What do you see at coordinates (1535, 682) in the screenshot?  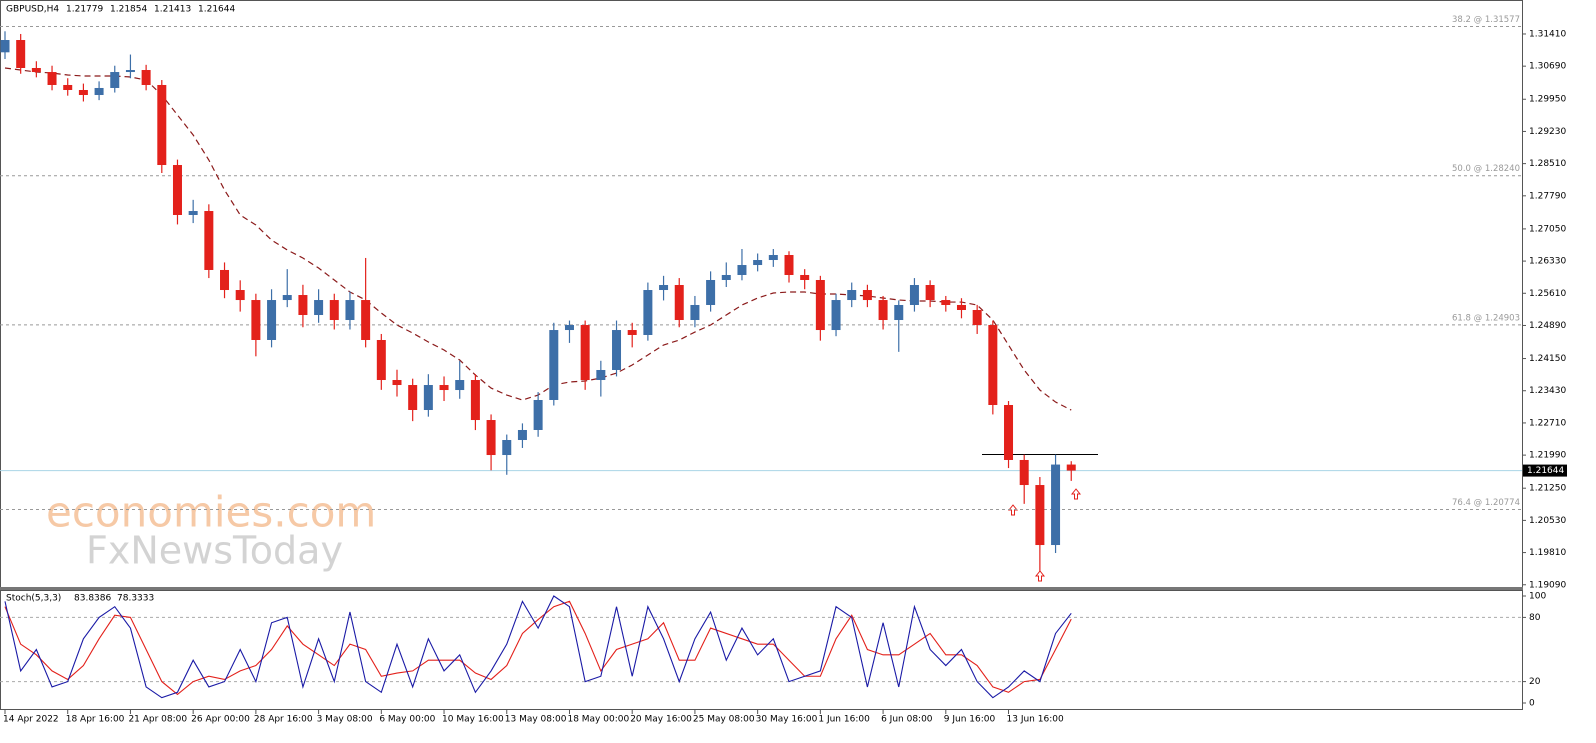 I see `y-tick-label: 20` at bounding box center [1535, 682].